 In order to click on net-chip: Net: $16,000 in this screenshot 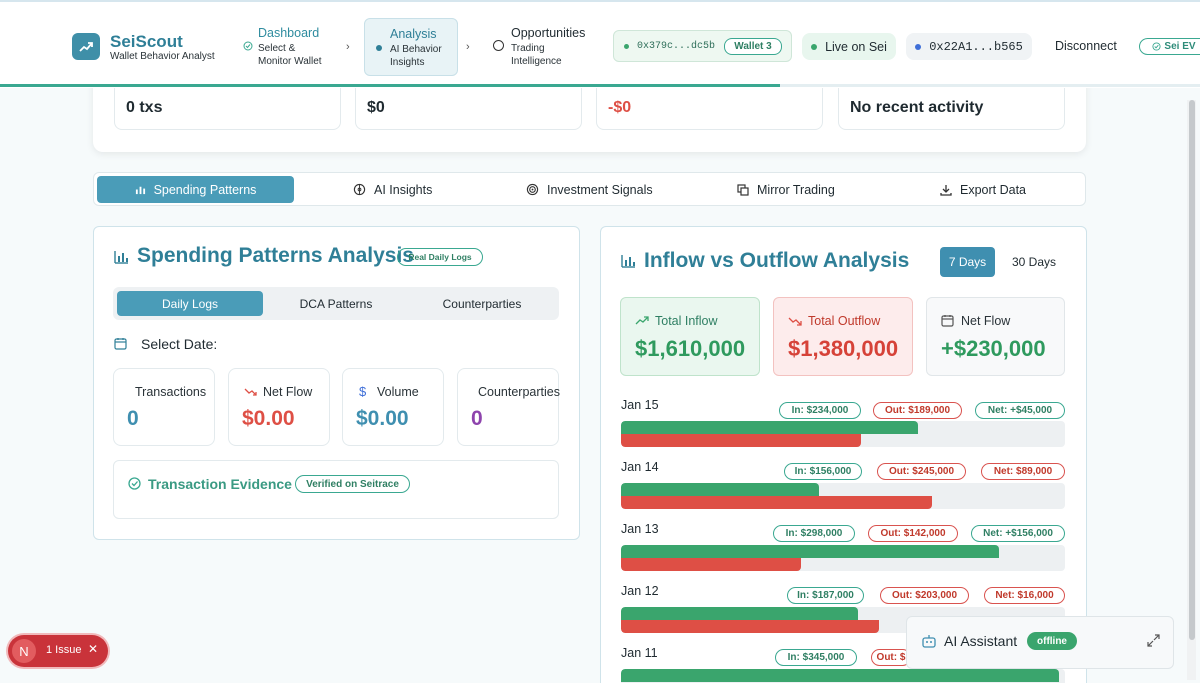, I will do `click(1024, 595)`.